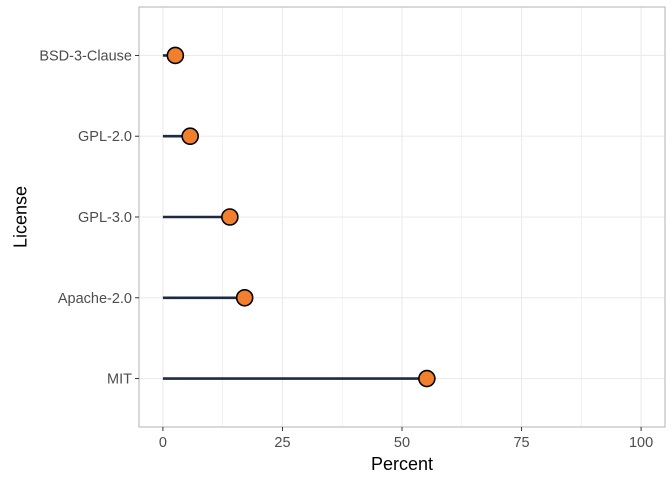  Describe the element at coordinates (402, 464) in the screenshot. I see `x-axis-title: Percent` at that location.